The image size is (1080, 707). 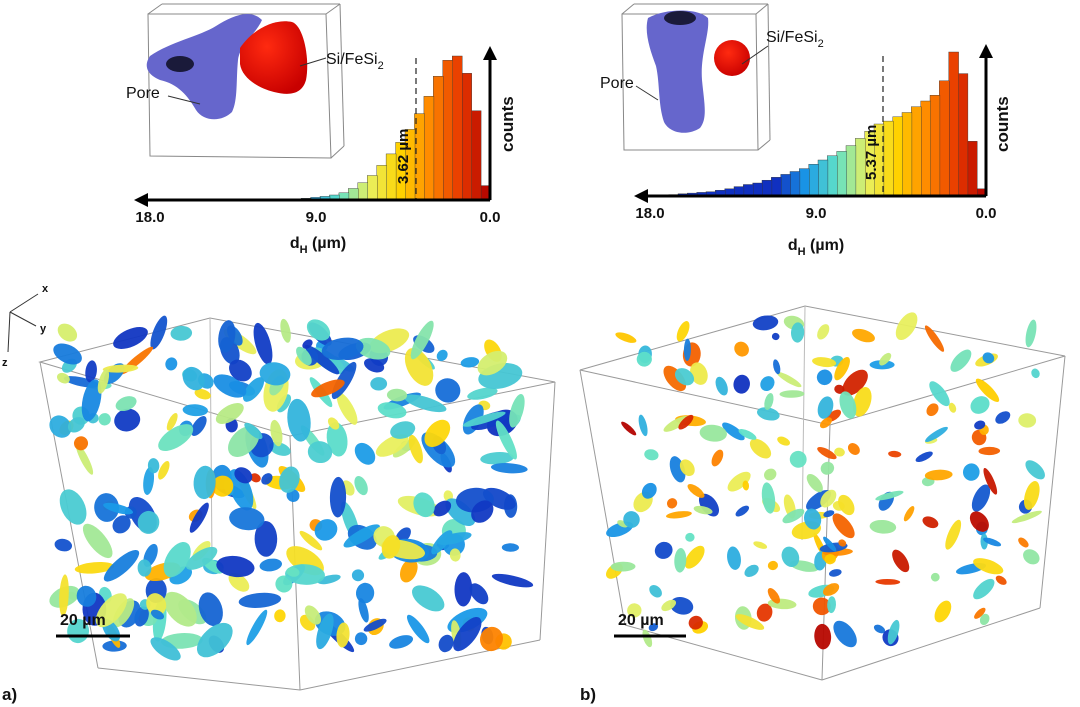 What do you see at coordinates (795, 39) in the screenshot?
I see `particle-label: Si/FeSi2` at bounding box center [795, 39].